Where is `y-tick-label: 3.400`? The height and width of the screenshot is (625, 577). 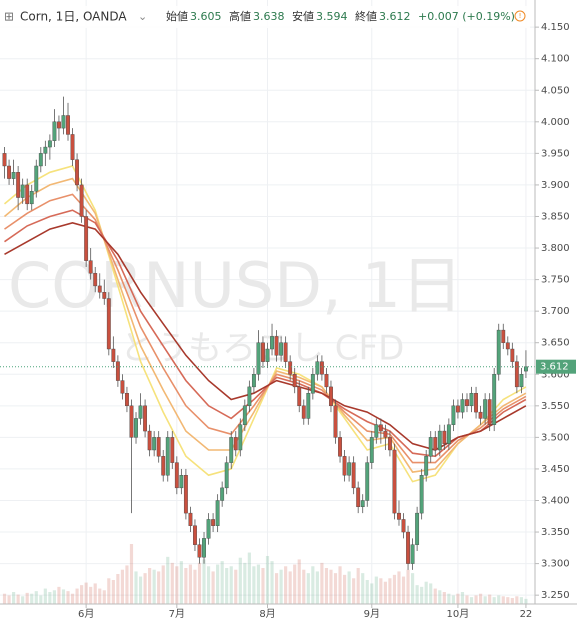 y-tick-label: 3.400 is located at coordinates (555, 500).